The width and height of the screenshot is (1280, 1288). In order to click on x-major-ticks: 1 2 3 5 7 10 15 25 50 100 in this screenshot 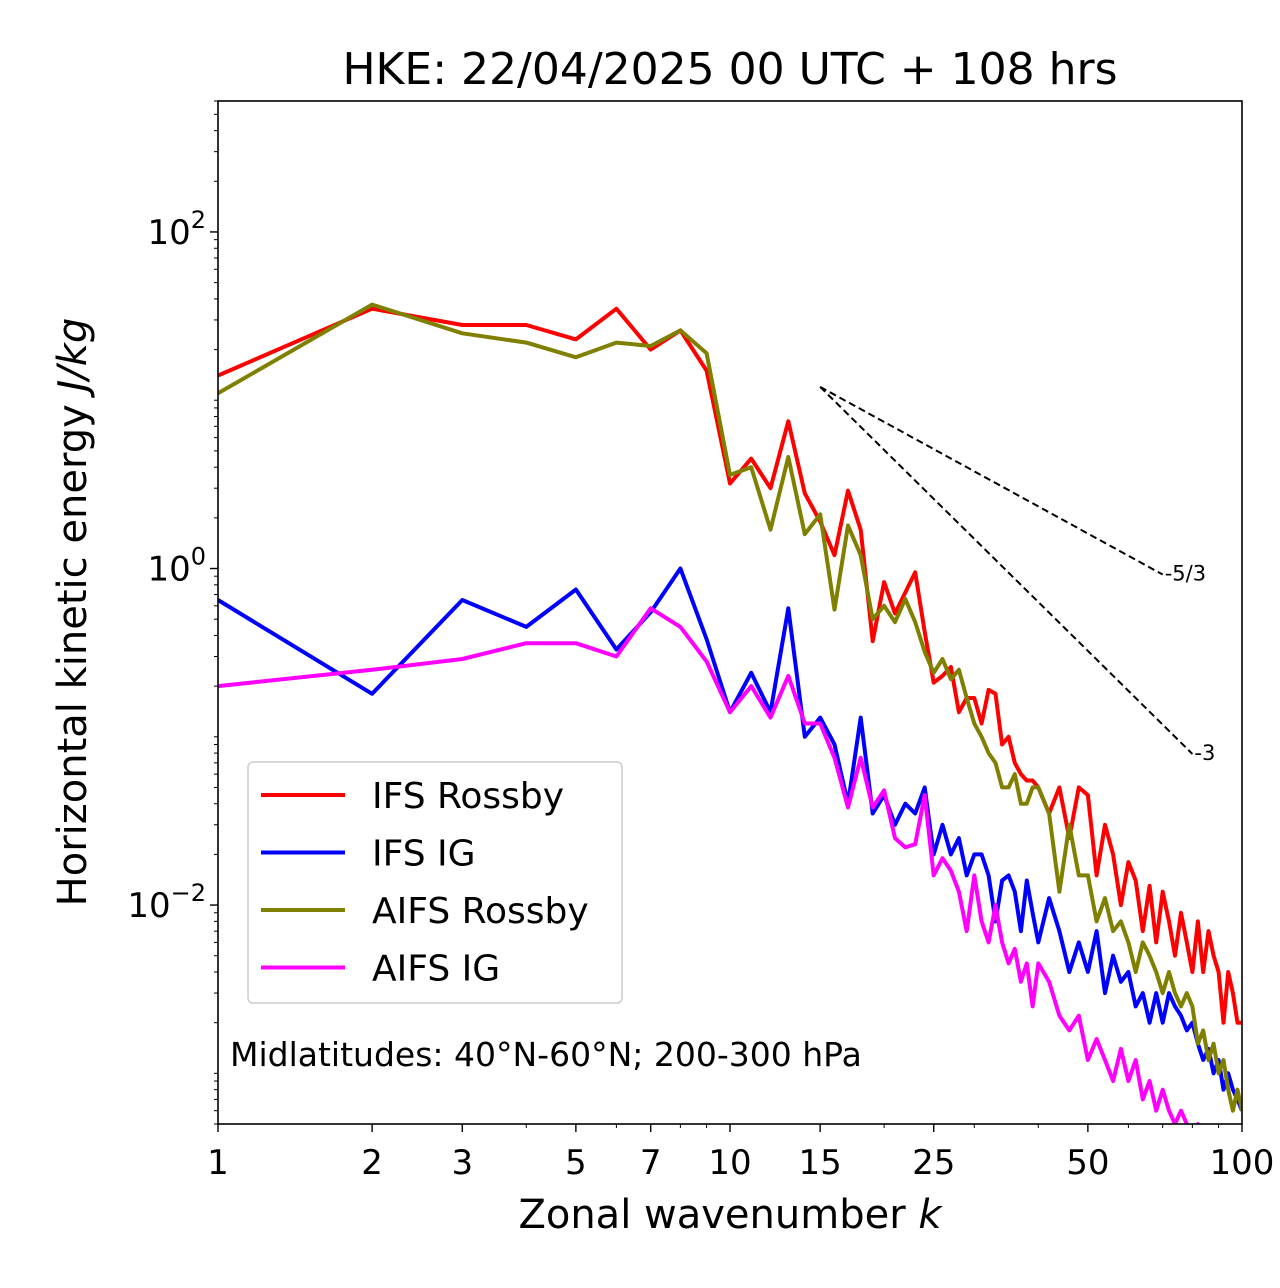, I will do `click(740, 1153)`.